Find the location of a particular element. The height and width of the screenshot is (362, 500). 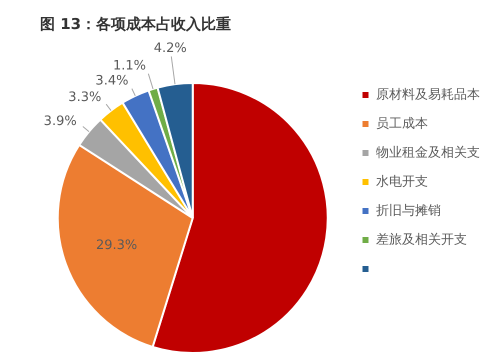

legend-label: 水电开支 is located at coordinates (402, 182).